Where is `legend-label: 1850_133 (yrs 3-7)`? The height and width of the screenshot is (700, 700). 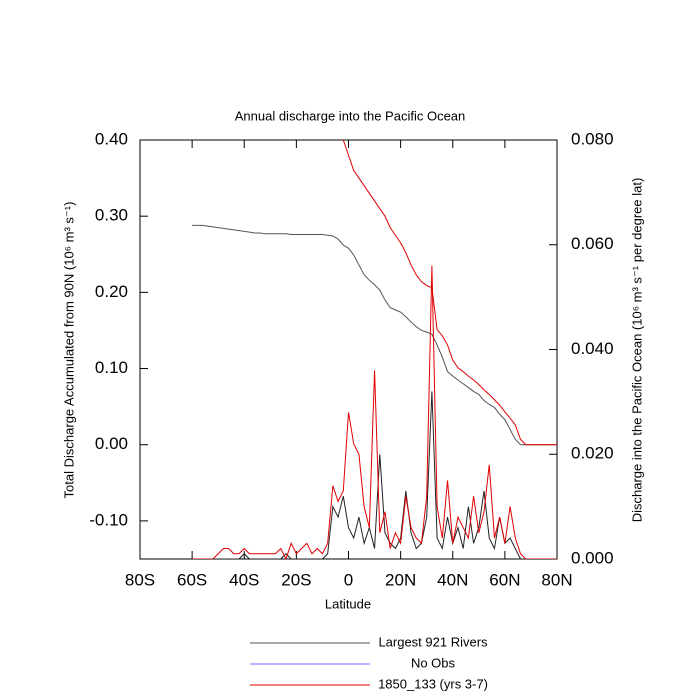 legend-label: 1850_133 (yrs 3-7) is located at coordinates (433, 683).